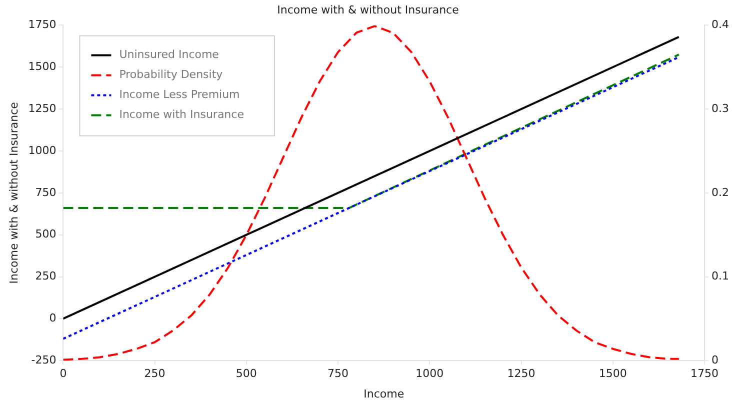 The image size is (738, 407). I want to click on y2-tick-label: 0, so click(715, 359).